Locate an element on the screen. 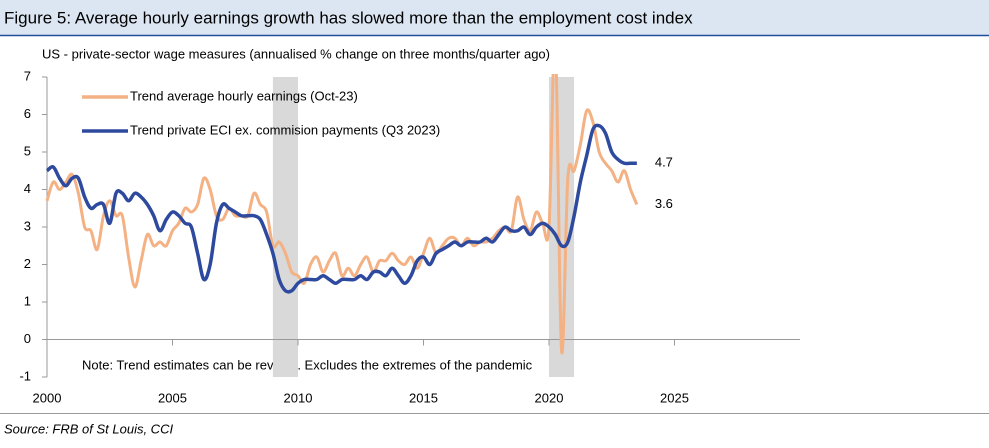 The height and width of the screenshot is (448, 989). y-tick-label: 0 is located at coordinates (27, 338).